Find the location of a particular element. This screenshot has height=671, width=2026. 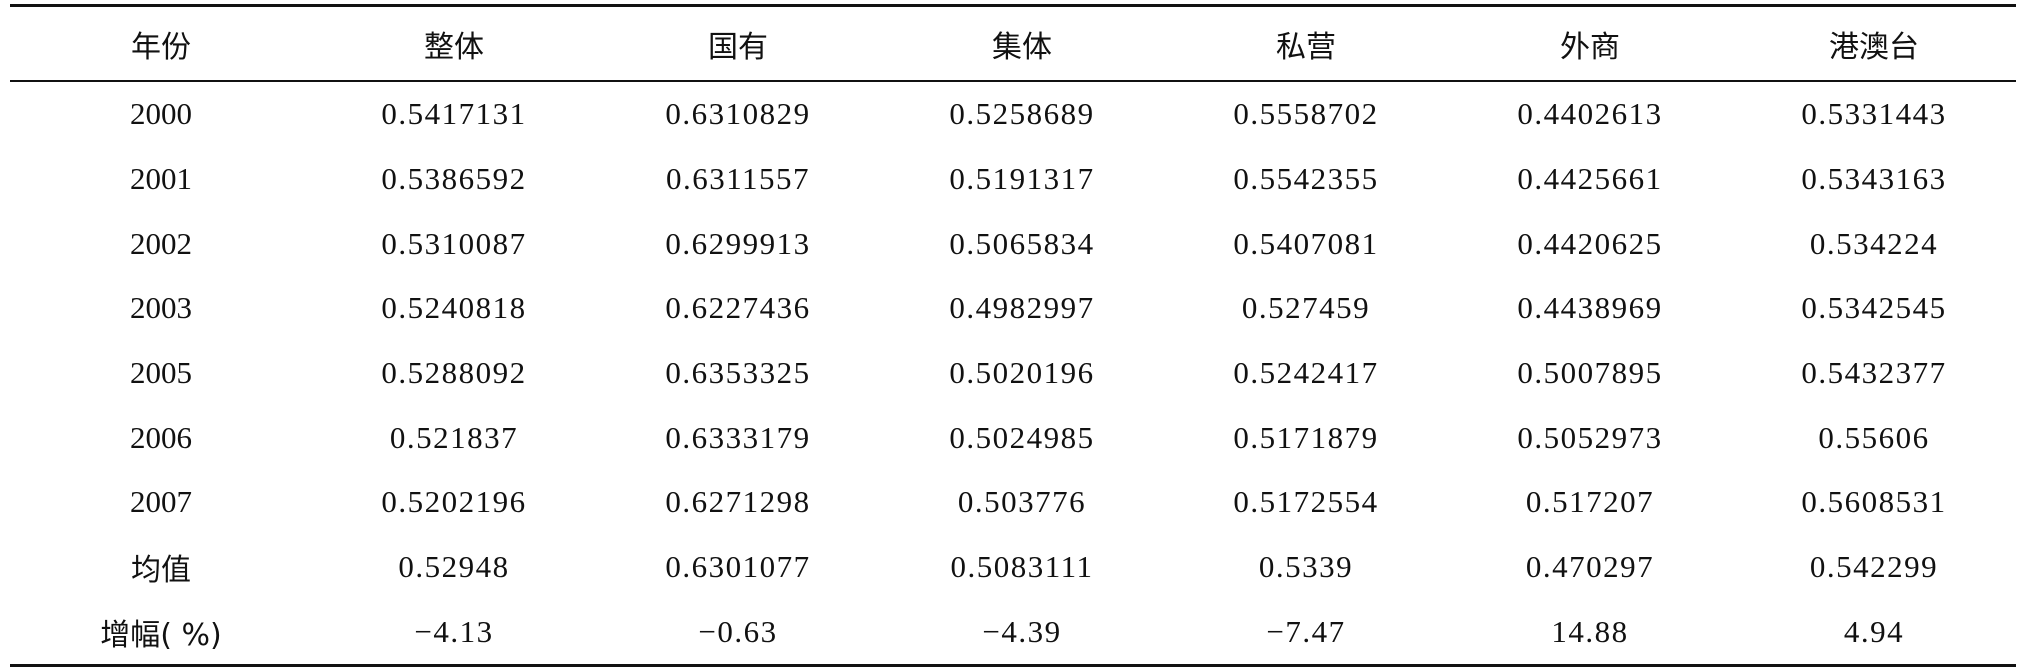

column-header: 私营 is located at coordinates (1306, 47).